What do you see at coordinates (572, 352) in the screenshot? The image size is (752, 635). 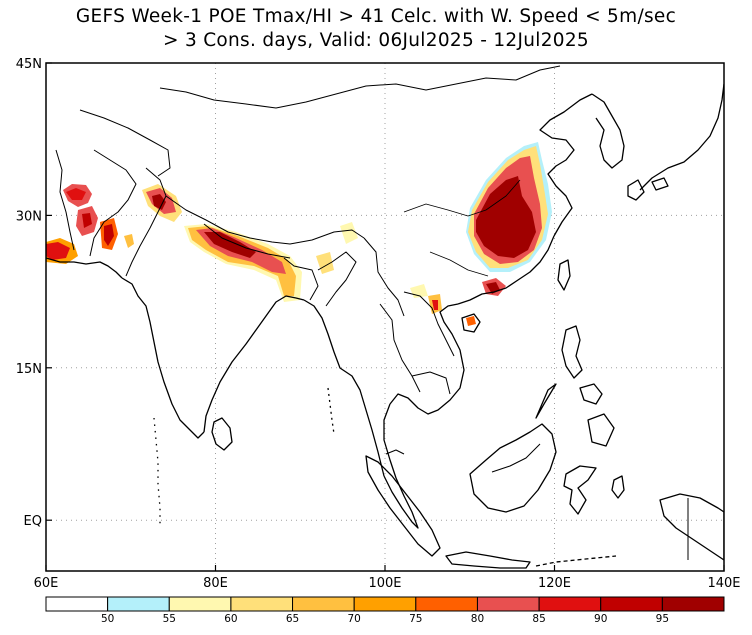 I see `island-luzon` at bounding box center [572, 352].